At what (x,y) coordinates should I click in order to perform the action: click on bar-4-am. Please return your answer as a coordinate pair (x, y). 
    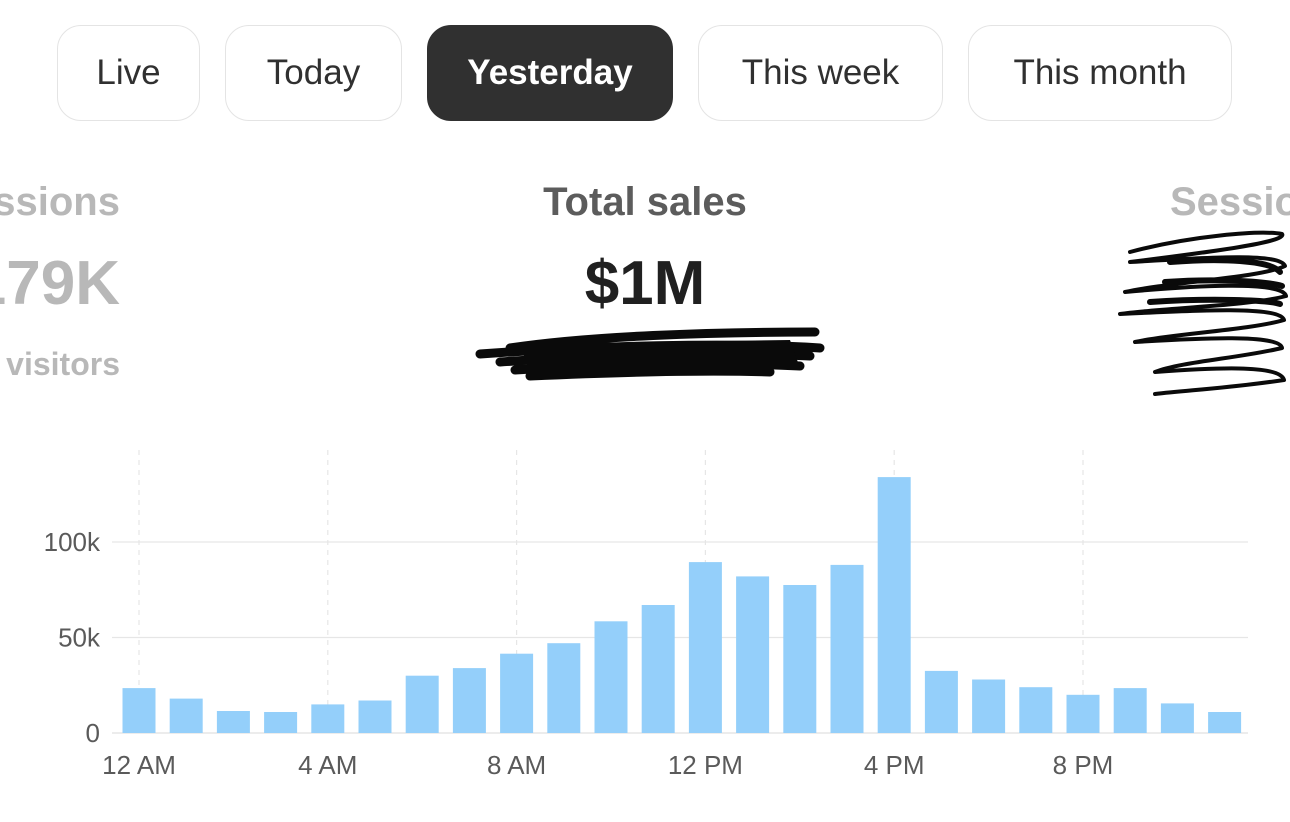
    Looking at the image, I should click on (328, 718).